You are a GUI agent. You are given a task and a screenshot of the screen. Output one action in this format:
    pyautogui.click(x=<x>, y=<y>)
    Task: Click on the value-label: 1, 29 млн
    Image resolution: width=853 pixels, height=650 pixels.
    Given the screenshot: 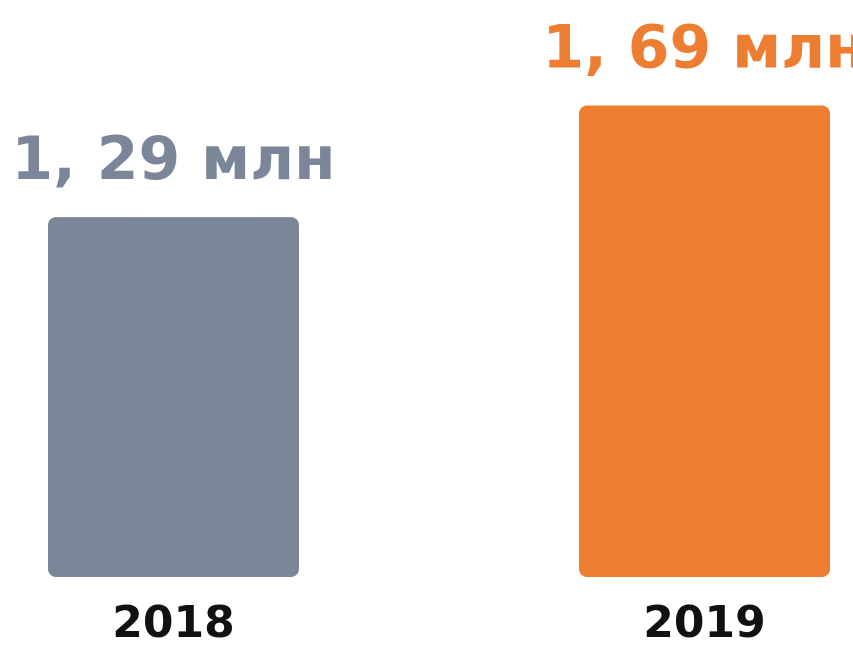 What is the action you would take?
    pyautogui.click(x=173, y=159)
    